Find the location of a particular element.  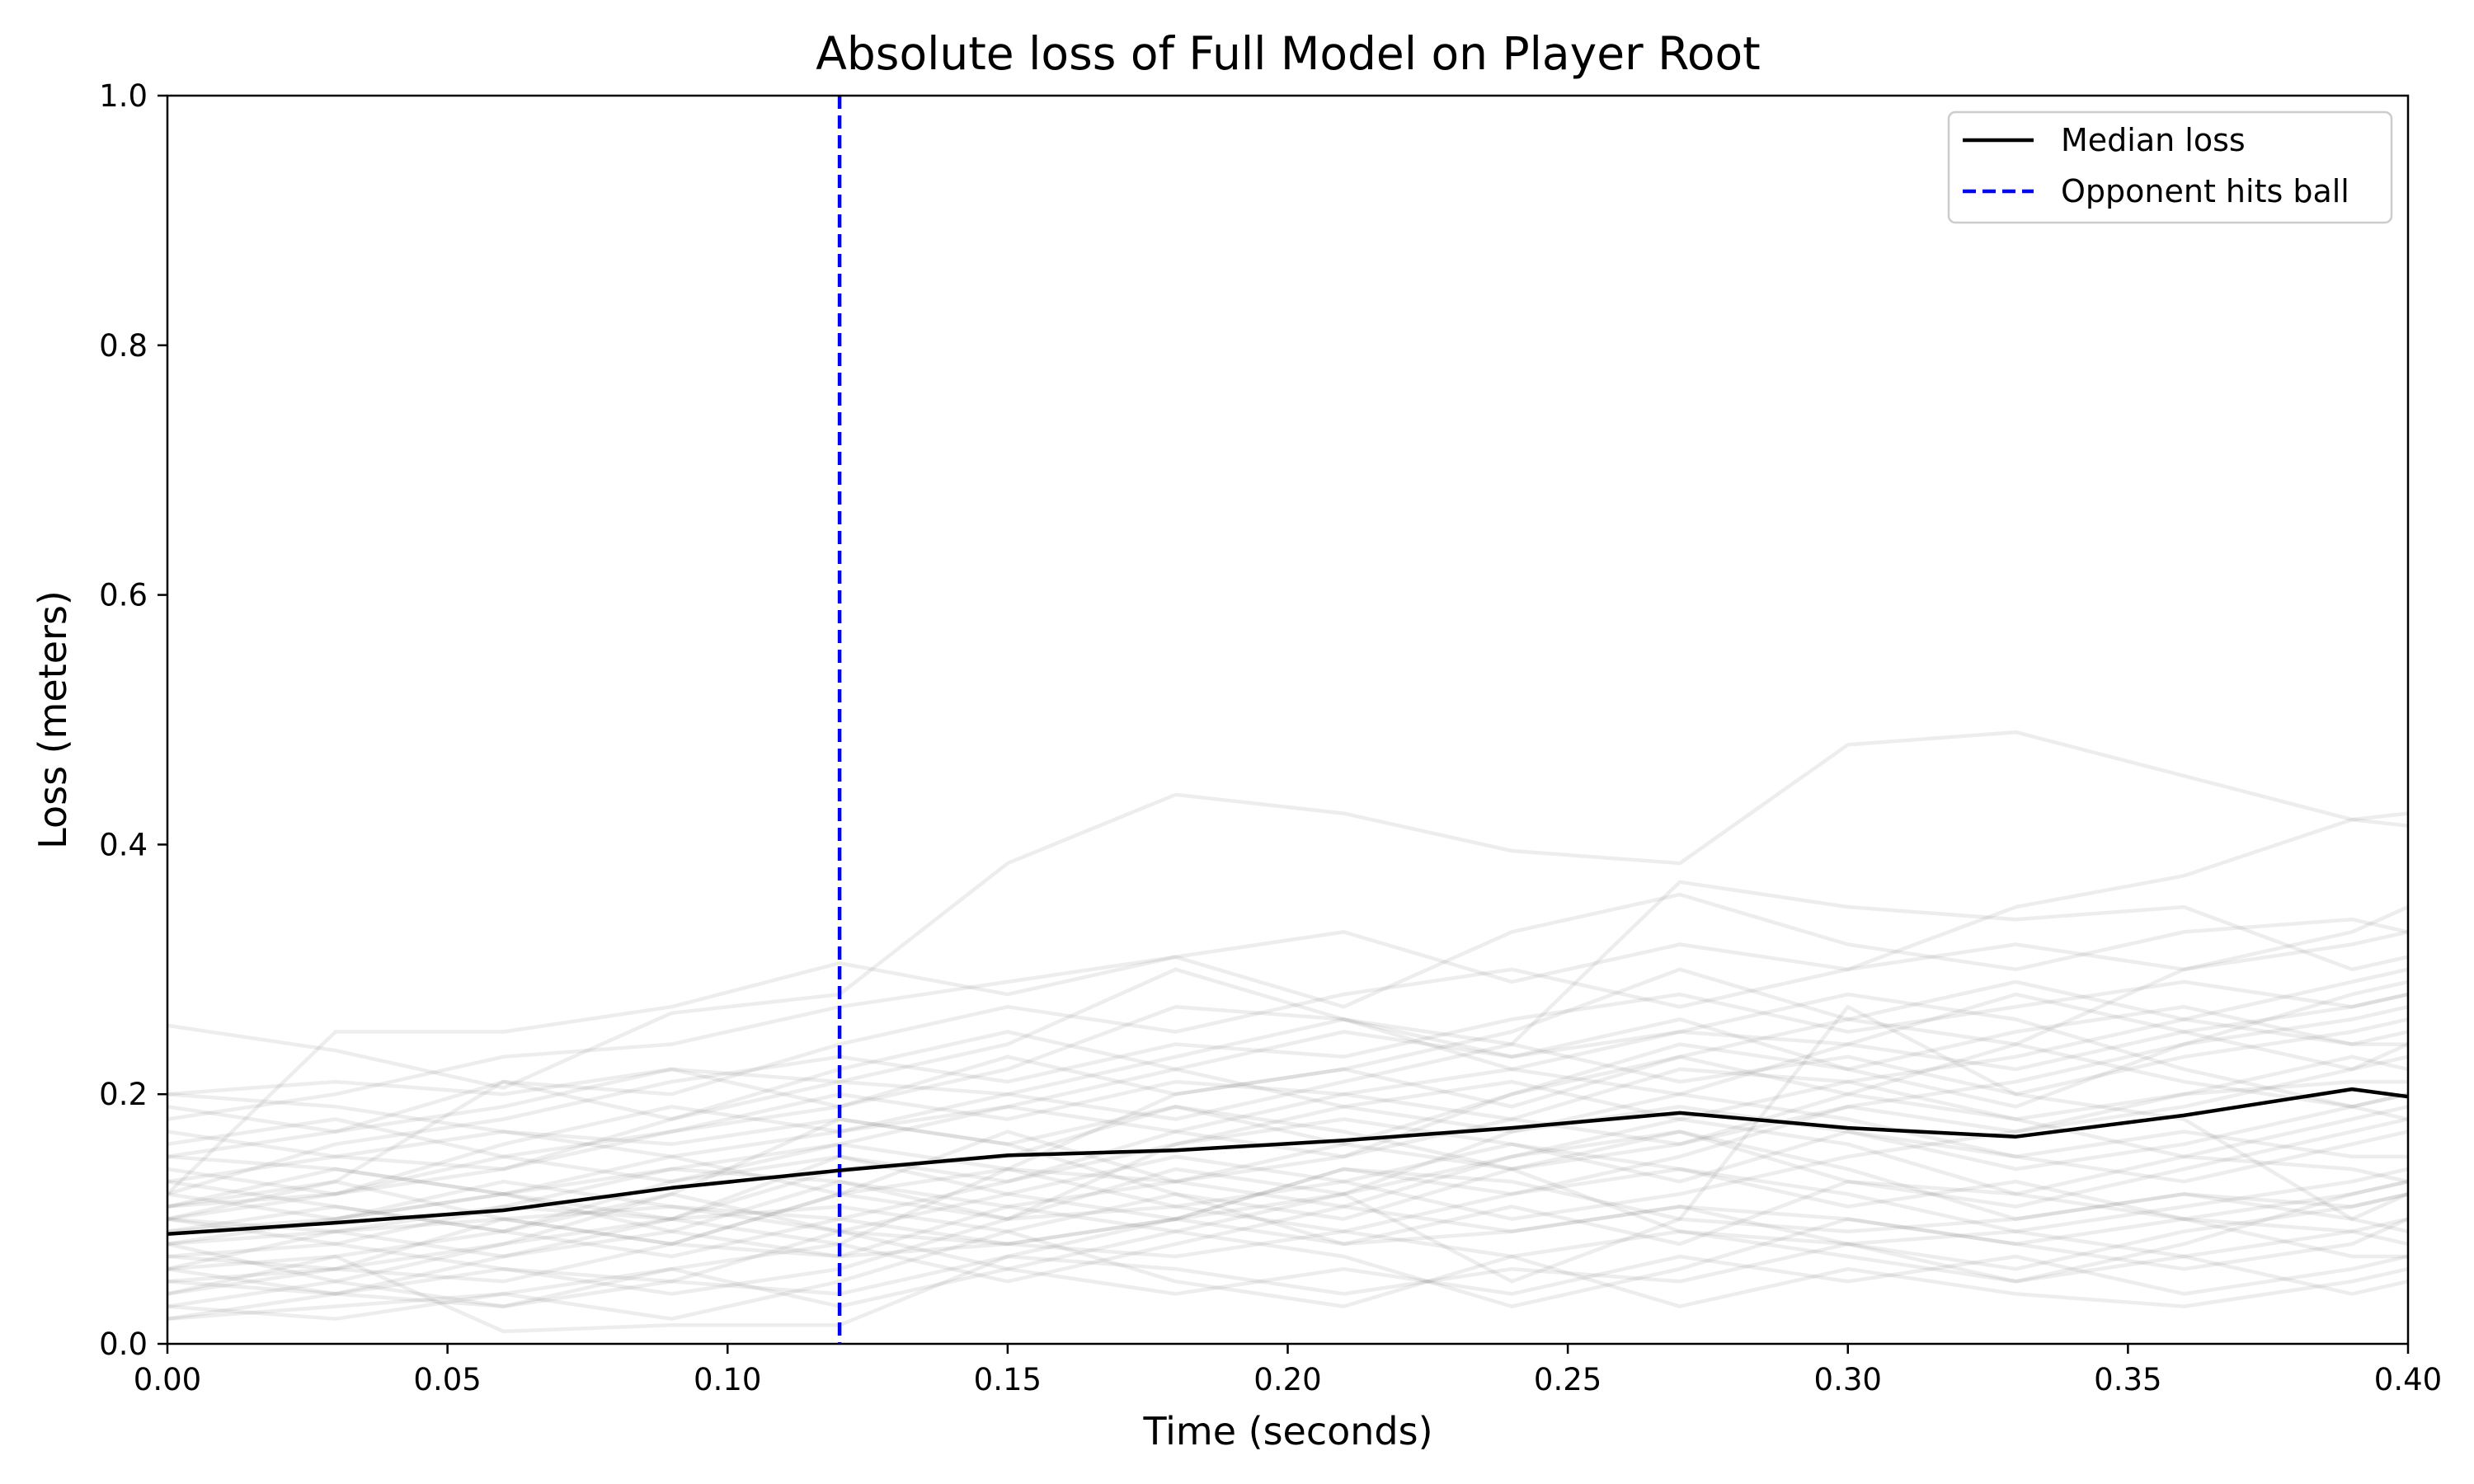

median-line-layer is located at coordinates (1287, 1162).